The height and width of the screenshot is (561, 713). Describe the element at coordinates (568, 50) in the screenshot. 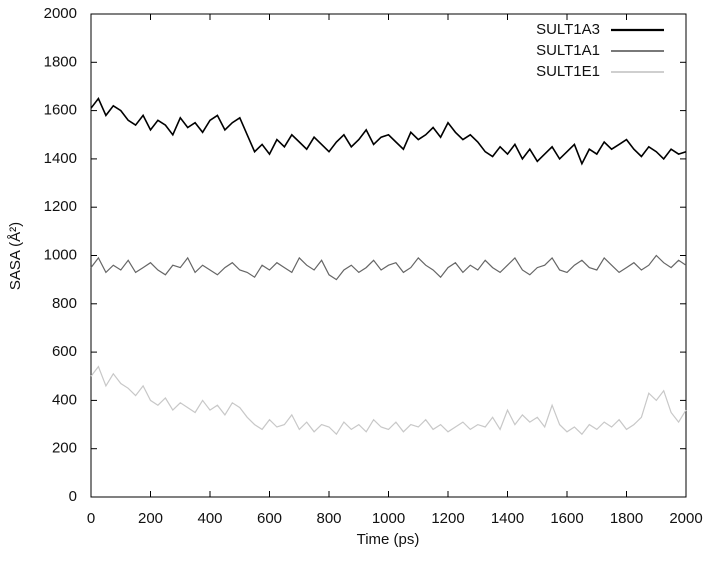

I see `legend-label: SULT1A1` at that location.